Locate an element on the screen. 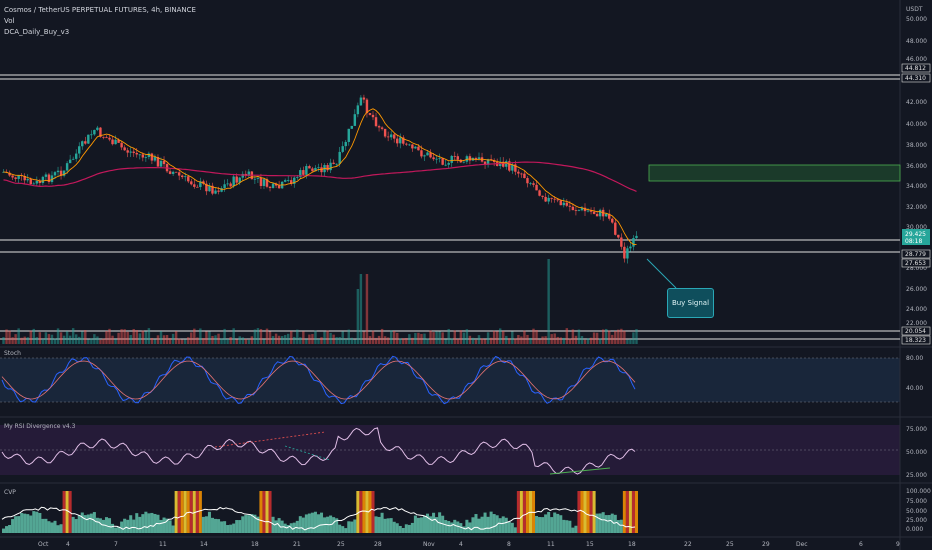 The height and width of the screenshot is (550, 932). time-axis: Oct 4 7 11 14 18 21 25 28 Nov 4 8 11 15 18 22 25 29 Dec 6 9 is located at coordinates (469, 544).